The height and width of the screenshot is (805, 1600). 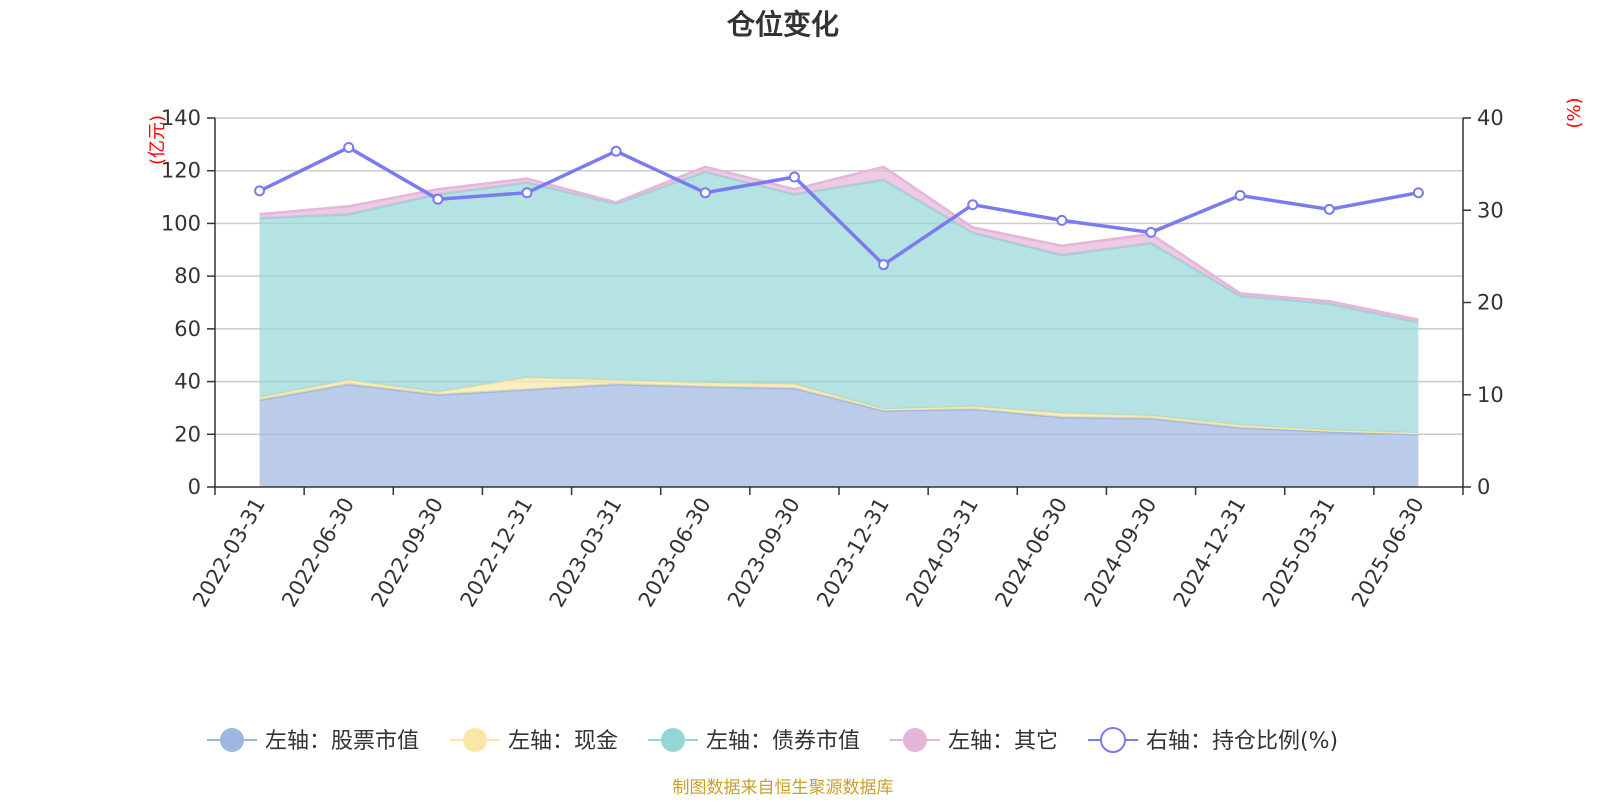 I want to click on right-axis-label: (%), so click(x=1574, y=112).